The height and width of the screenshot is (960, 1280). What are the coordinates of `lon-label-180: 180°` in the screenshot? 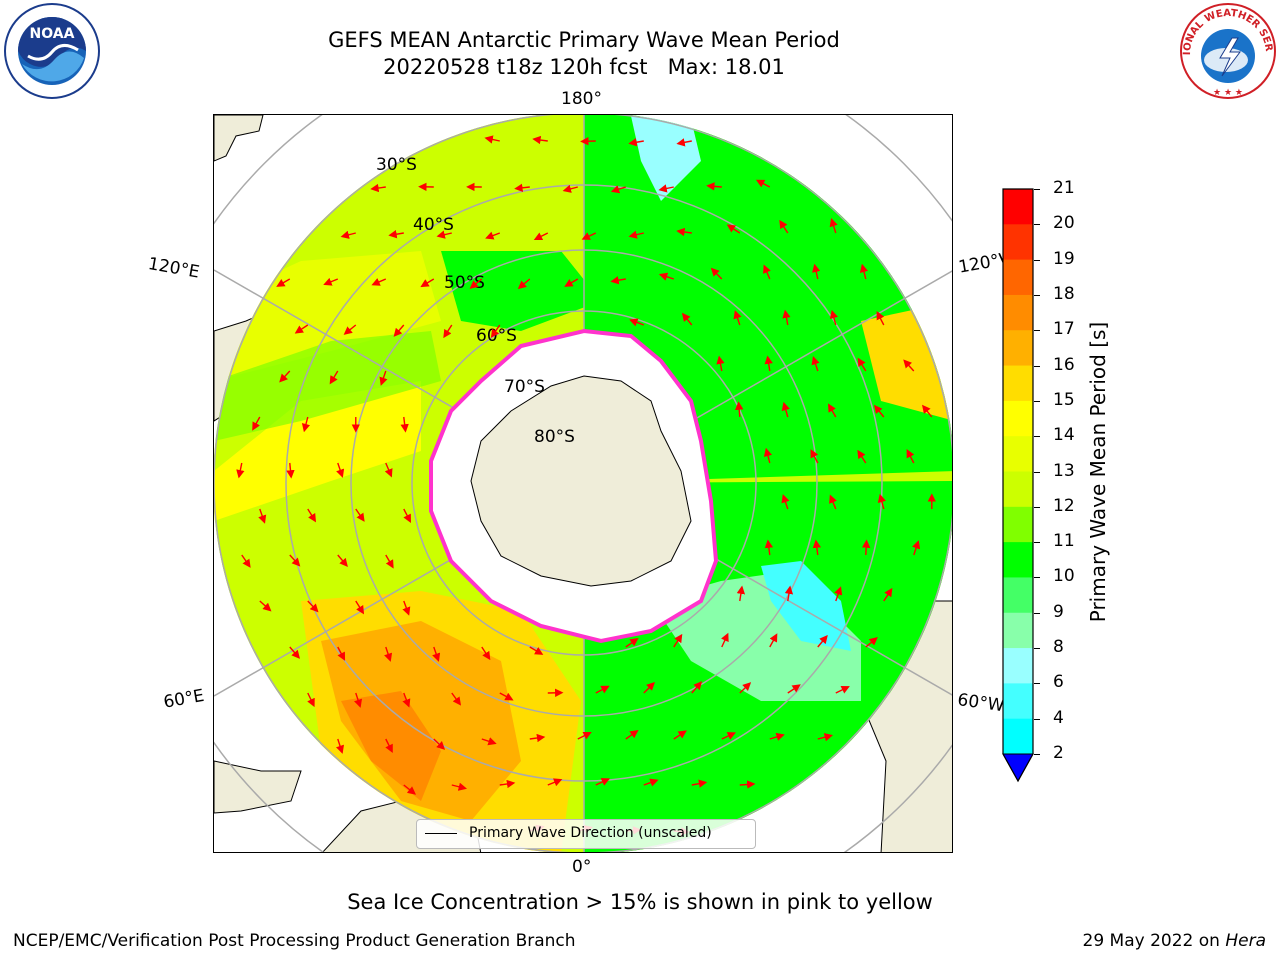 It's located at (581, 99).